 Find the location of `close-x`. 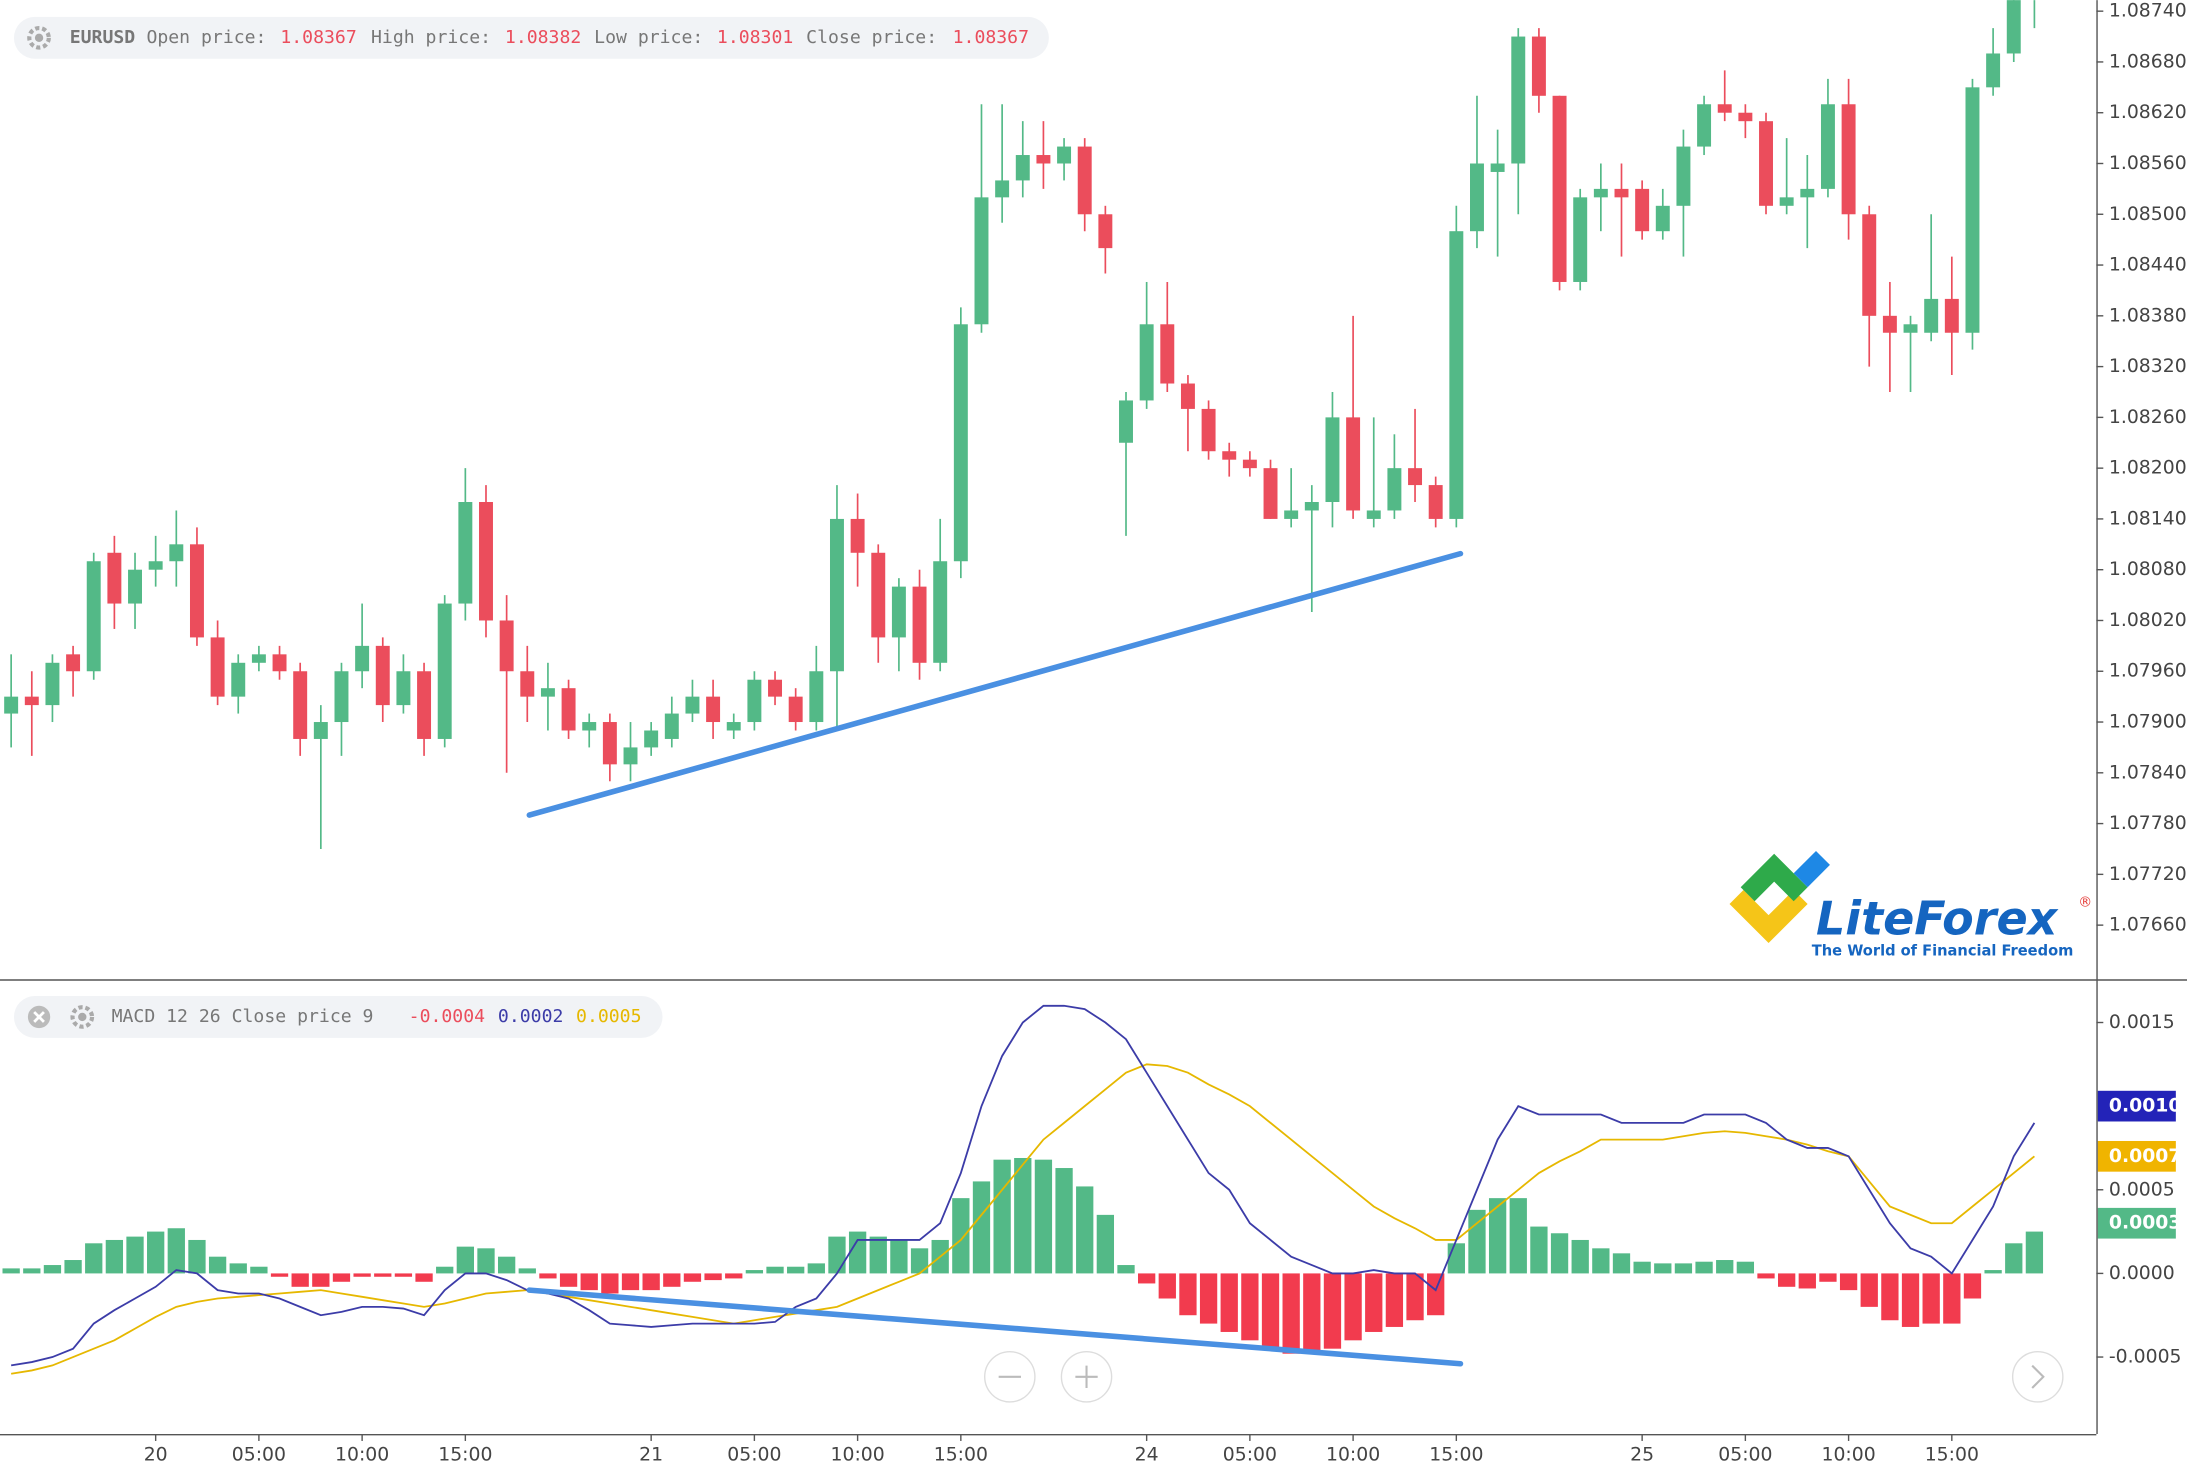

close-x is located at coordinates (39, 1017).